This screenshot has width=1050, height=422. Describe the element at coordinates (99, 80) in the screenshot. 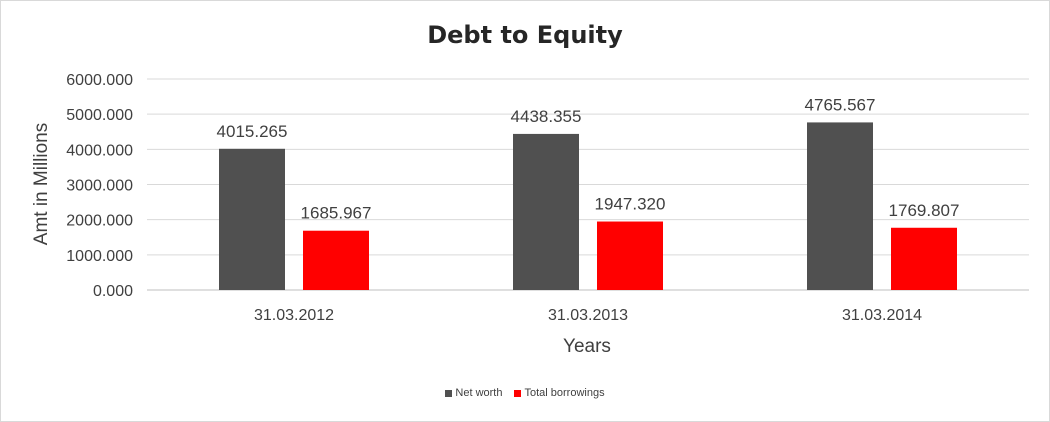

I see `y-tick-label: 6000.000` at that location.